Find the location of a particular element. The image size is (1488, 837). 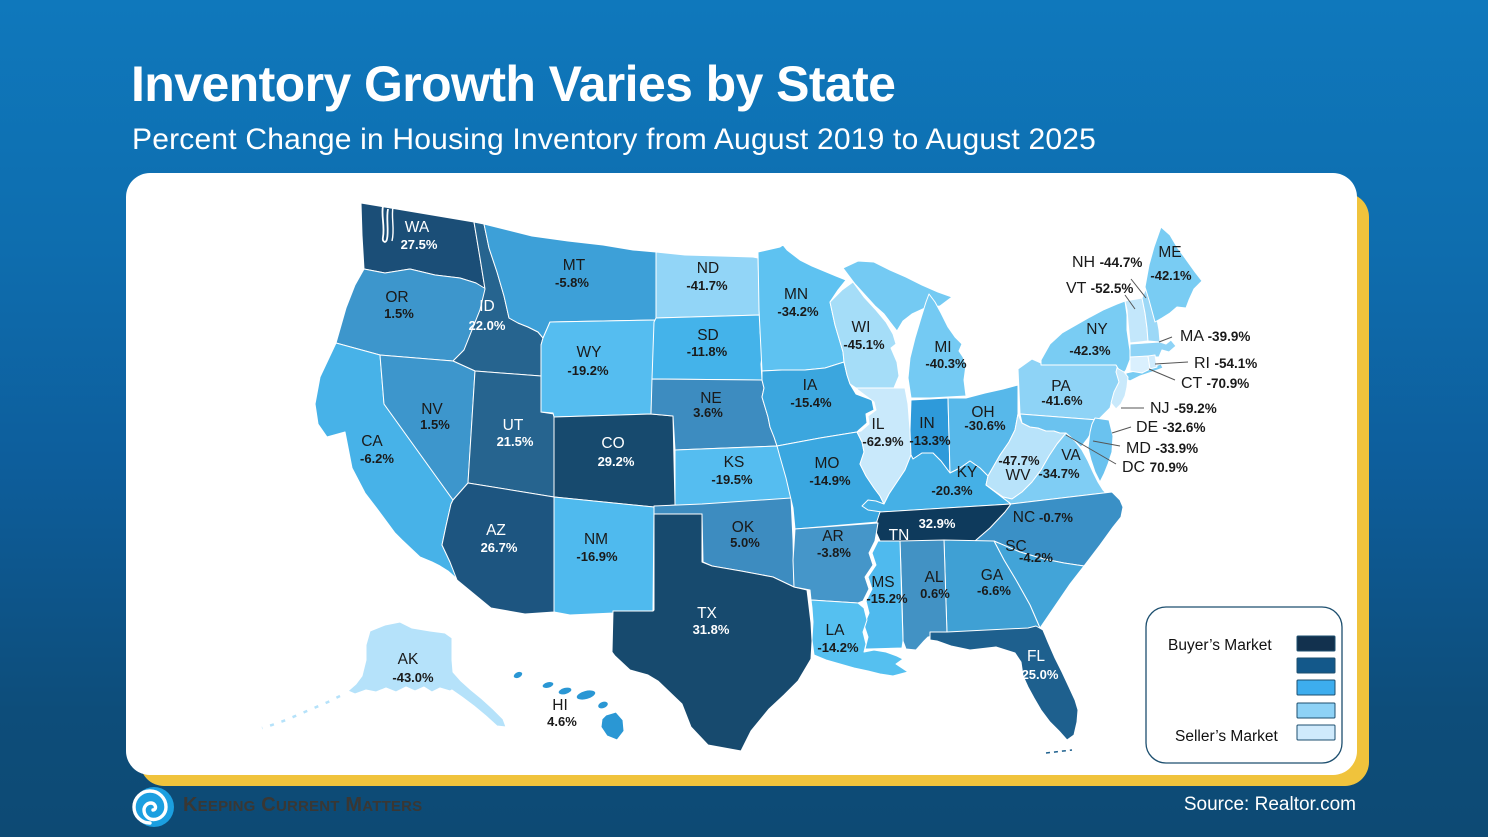

svg-text: 29.2% is located at coordinates (616, 461).